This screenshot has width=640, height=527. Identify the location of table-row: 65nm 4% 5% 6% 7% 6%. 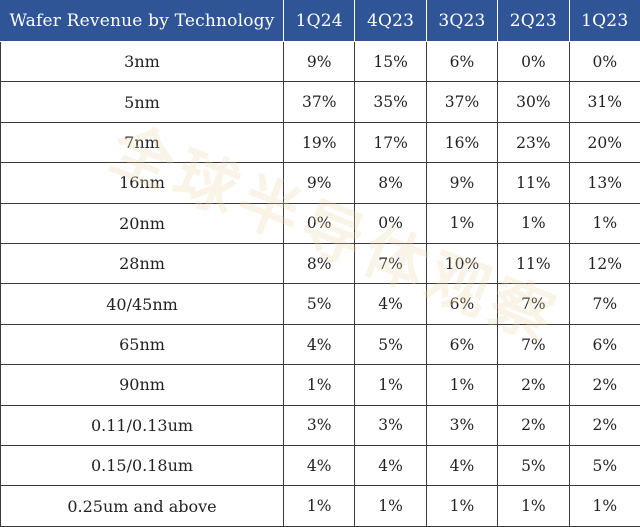
(320, 344).